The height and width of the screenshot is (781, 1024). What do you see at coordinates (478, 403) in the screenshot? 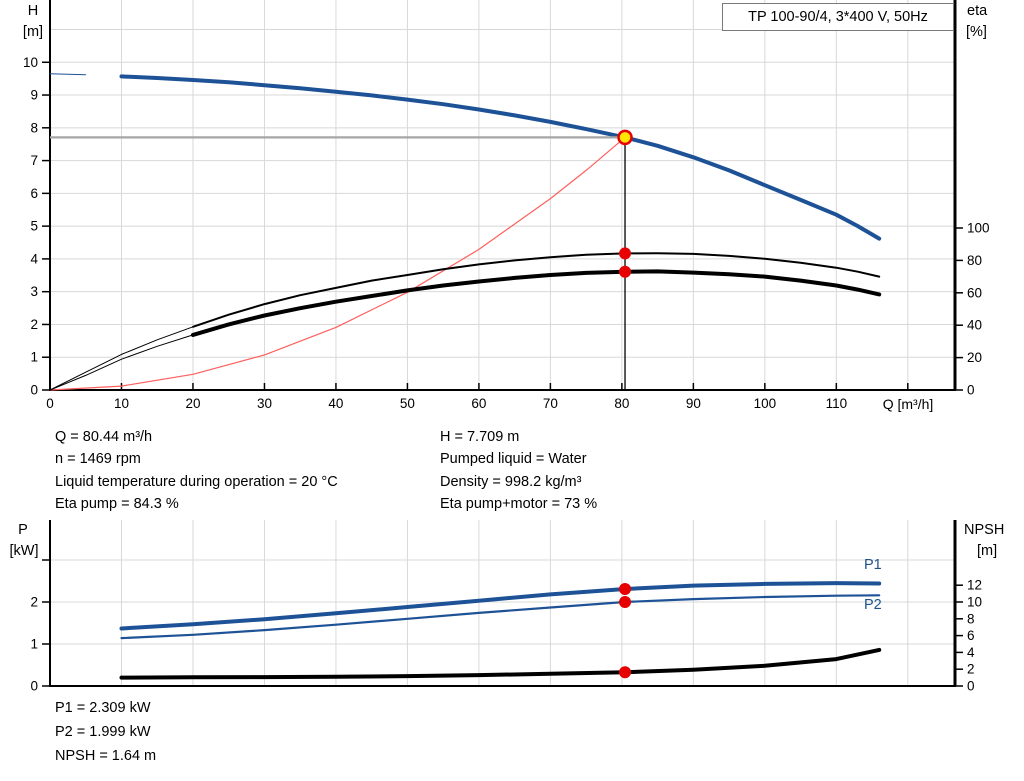
I see `x-tick-label: 60` at bounding box center [478, 403].